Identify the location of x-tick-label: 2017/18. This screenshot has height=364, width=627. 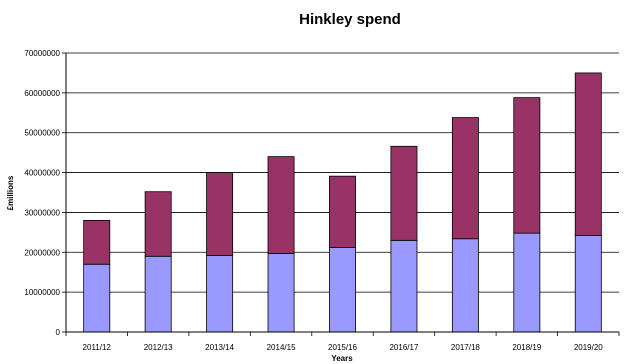
(465, 347).